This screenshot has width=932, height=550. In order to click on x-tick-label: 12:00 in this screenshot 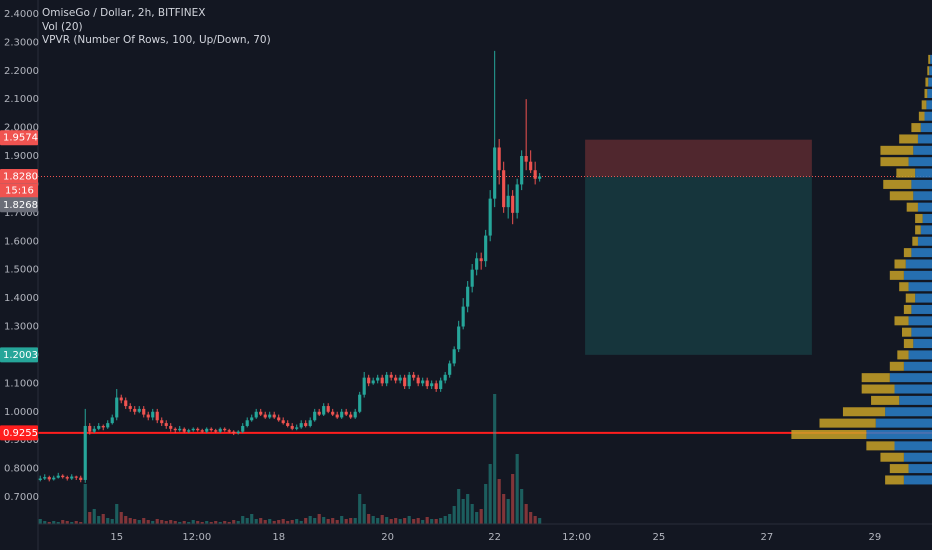, I will do `click(196, 537)`.